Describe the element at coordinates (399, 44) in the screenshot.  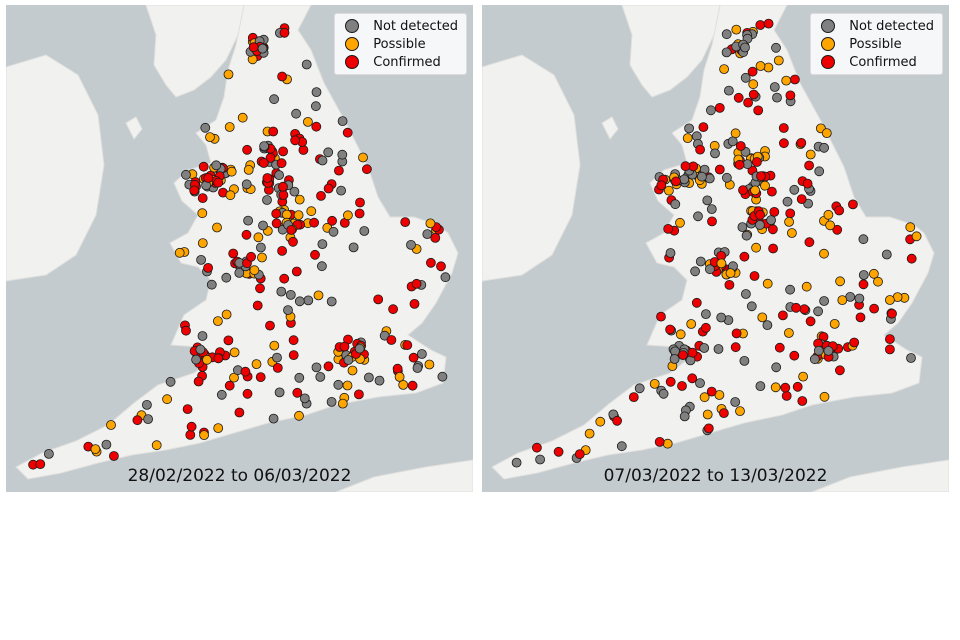
I see `legend-label: Possible` at that location.